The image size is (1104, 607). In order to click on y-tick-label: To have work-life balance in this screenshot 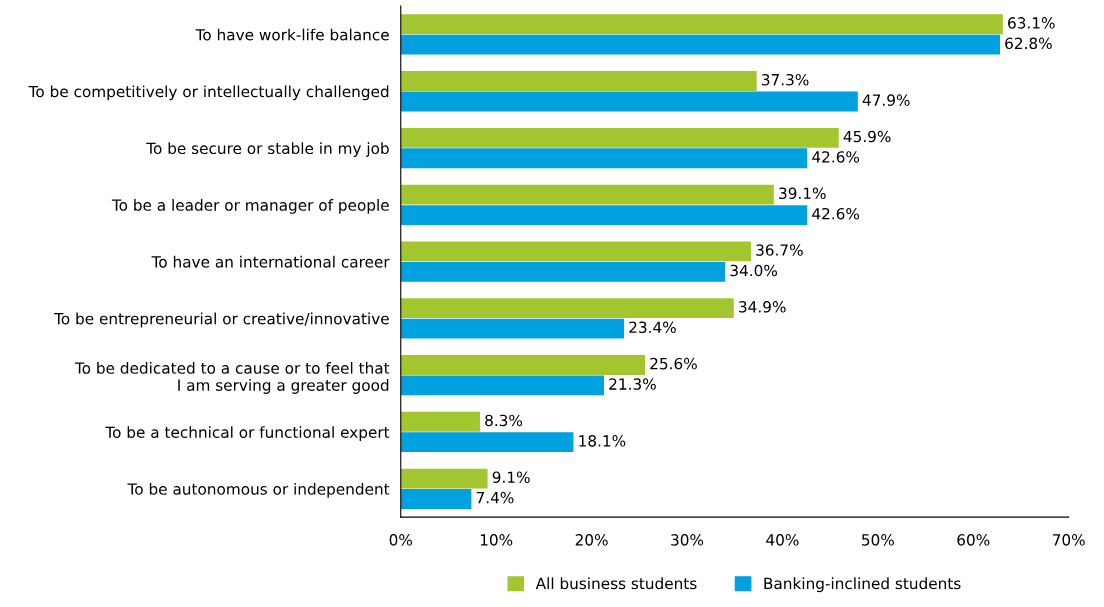, I will do `click(292, 34)`.